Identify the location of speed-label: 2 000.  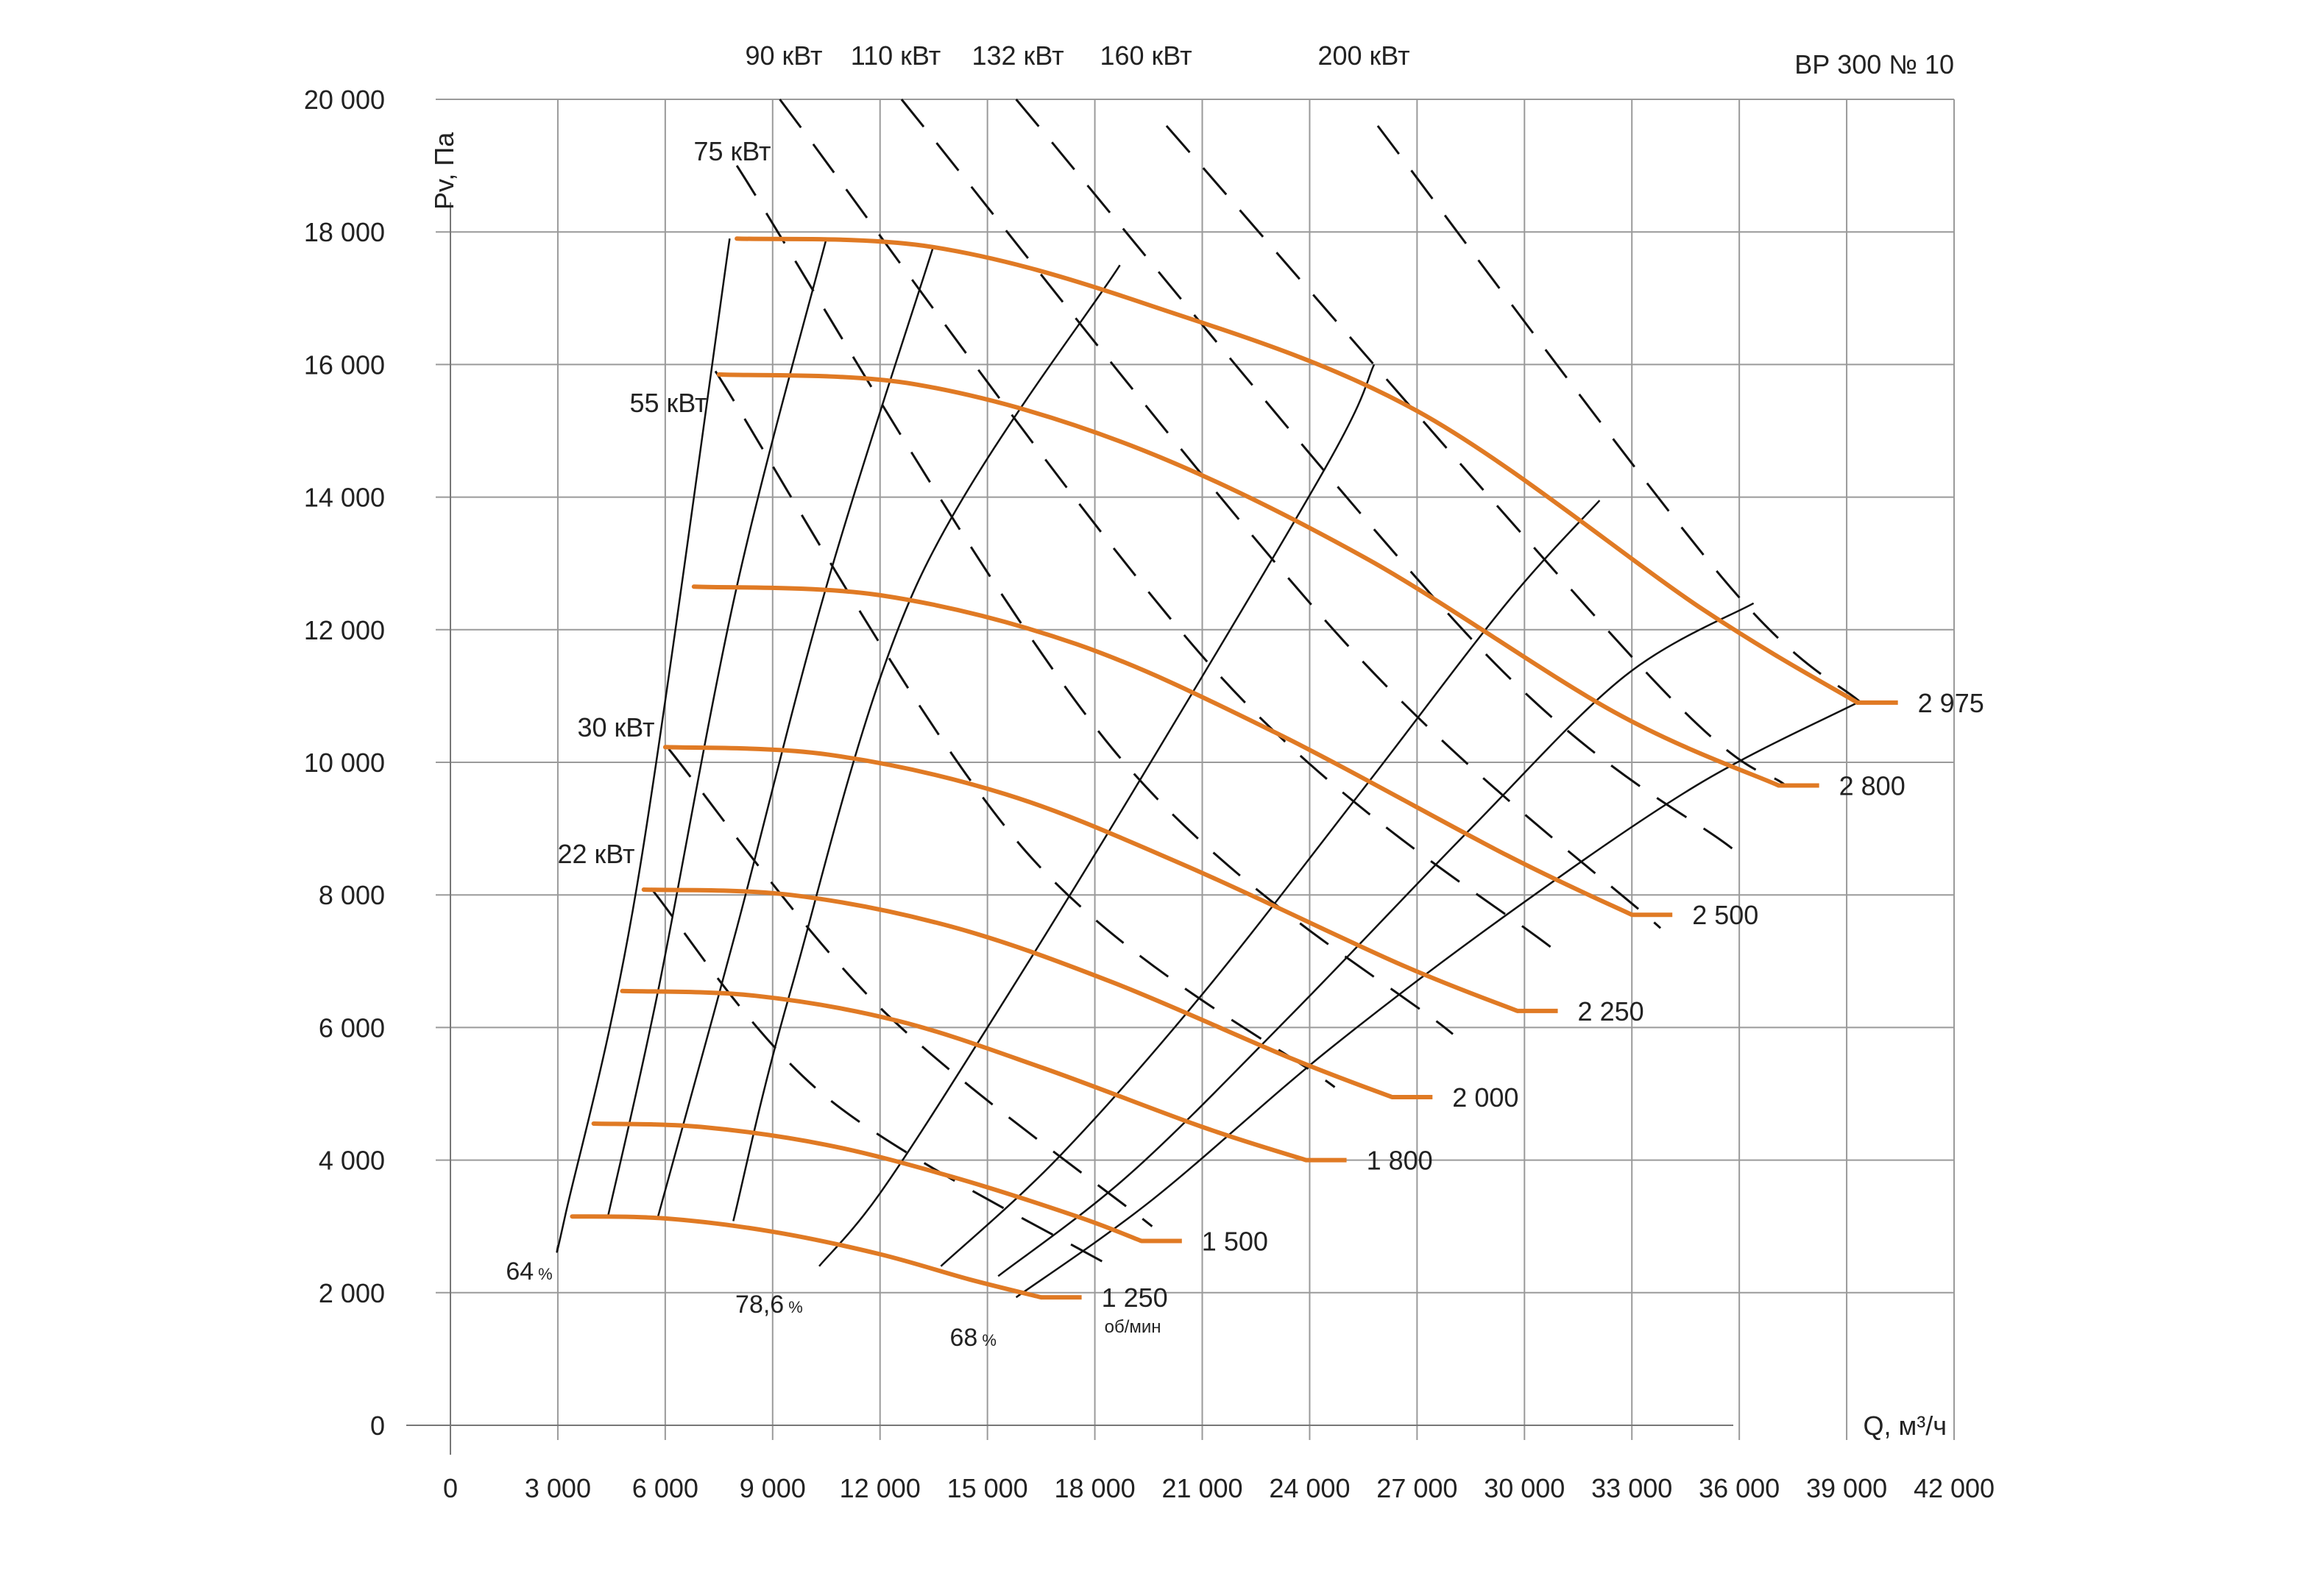
(1485, 1098).